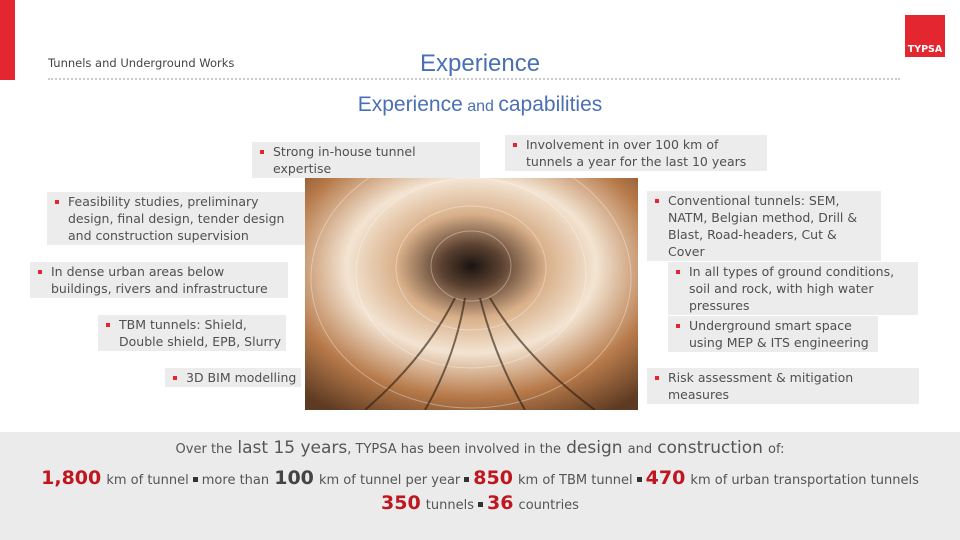  What do you see at coordinates (493, 478) in the screenshot?
I see `figure: 850` at bounding box center [493, 478].